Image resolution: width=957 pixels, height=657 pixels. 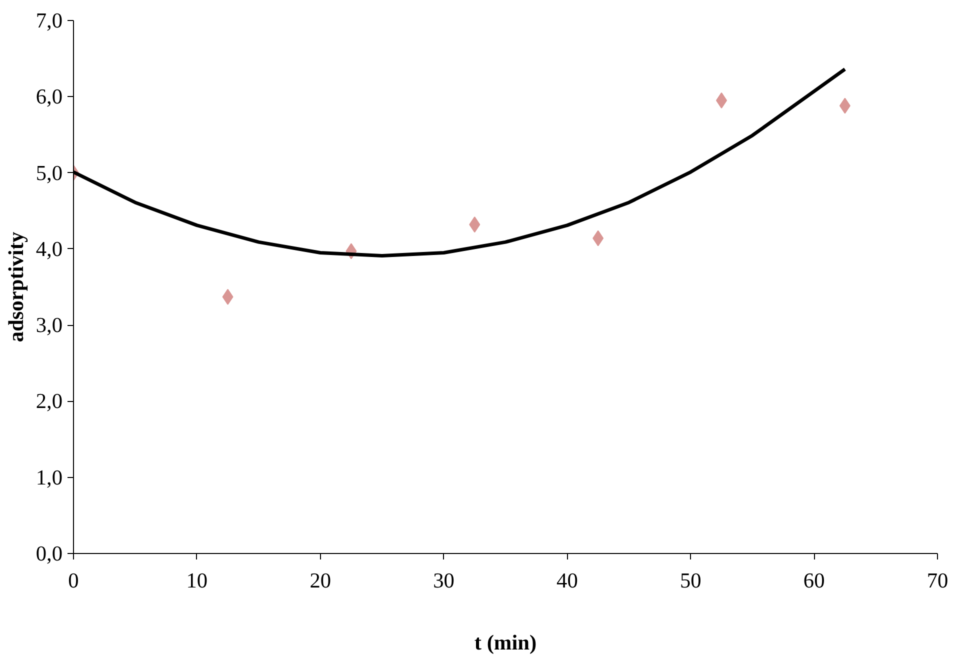 I want to click on x-tick-label: 0, so click(x=73, y=580).